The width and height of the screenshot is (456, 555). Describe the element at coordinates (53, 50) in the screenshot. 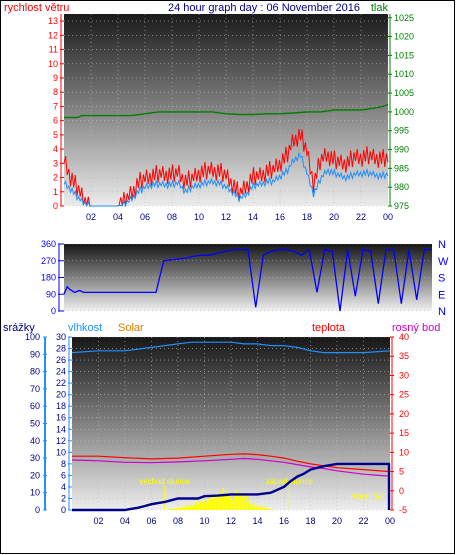

I see `wind-tick-label: 11` at that location.